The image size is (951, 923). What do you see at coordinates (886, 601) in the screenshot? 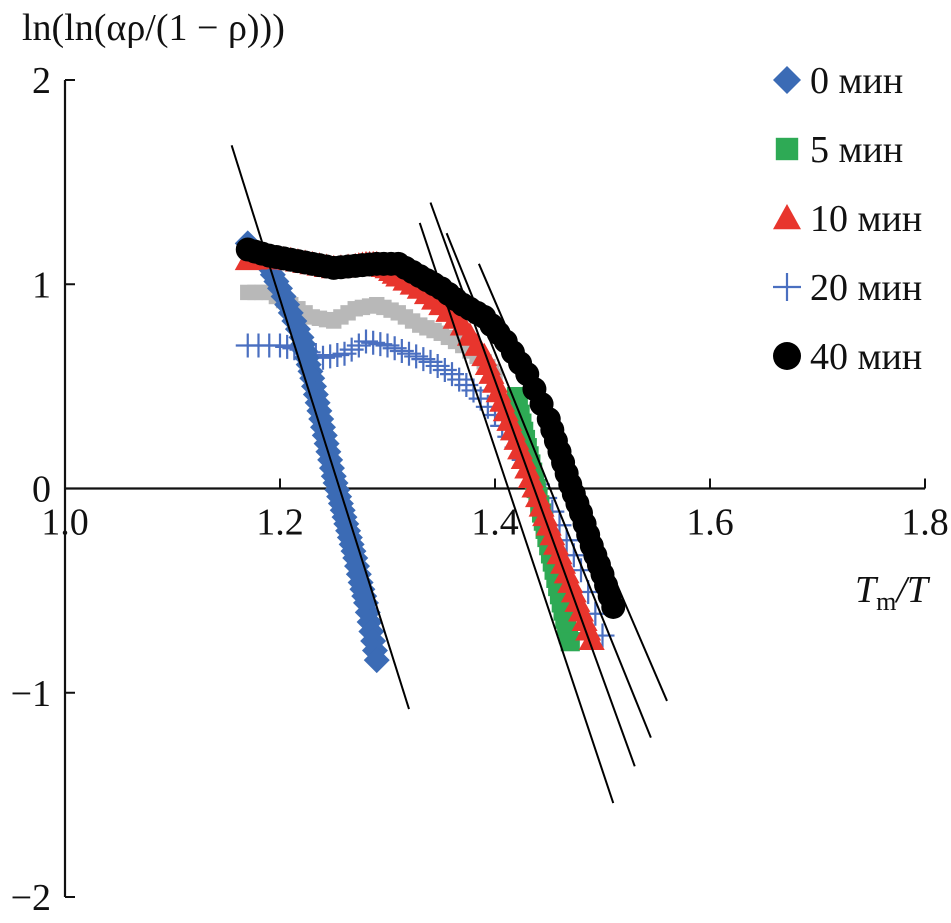
I see `x-axis-title-sub: m` at bounding box center [886, 601].